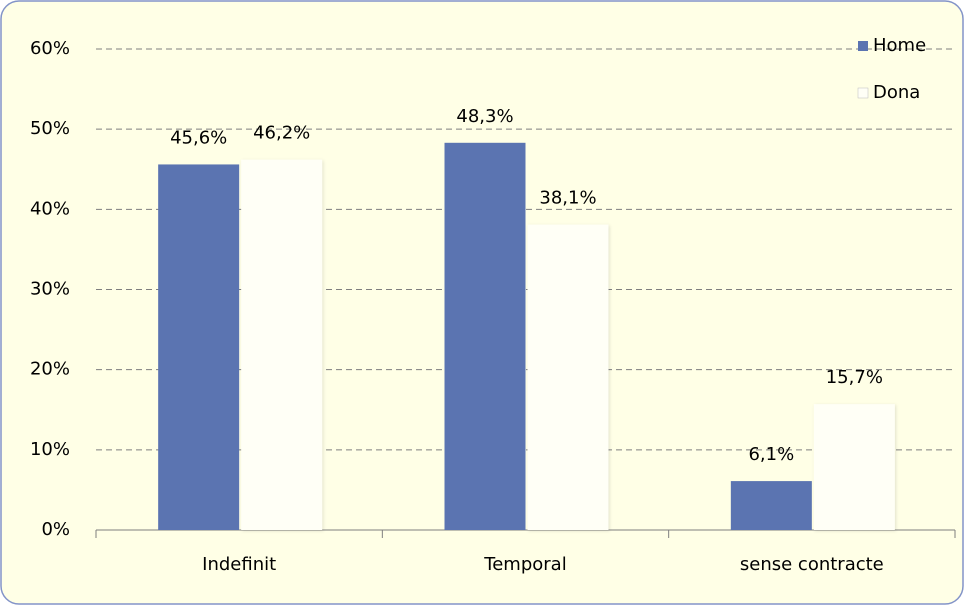 The height and width of the screenshot is (606, 965). Describe the element at coordinates (50, 289) in the screenshot. I see `y-tick-label: 30%` at that location.